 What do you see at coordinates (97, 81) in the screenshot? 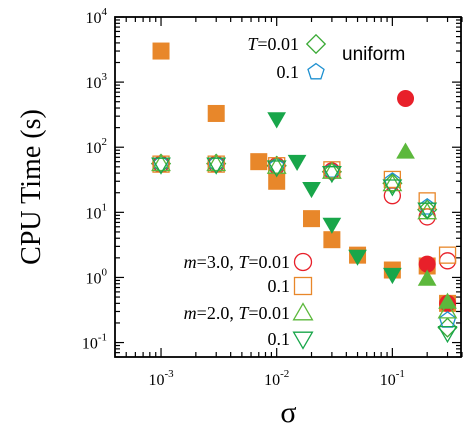
I see `y-tick-label: 10³` at bounding box center [97, 81].